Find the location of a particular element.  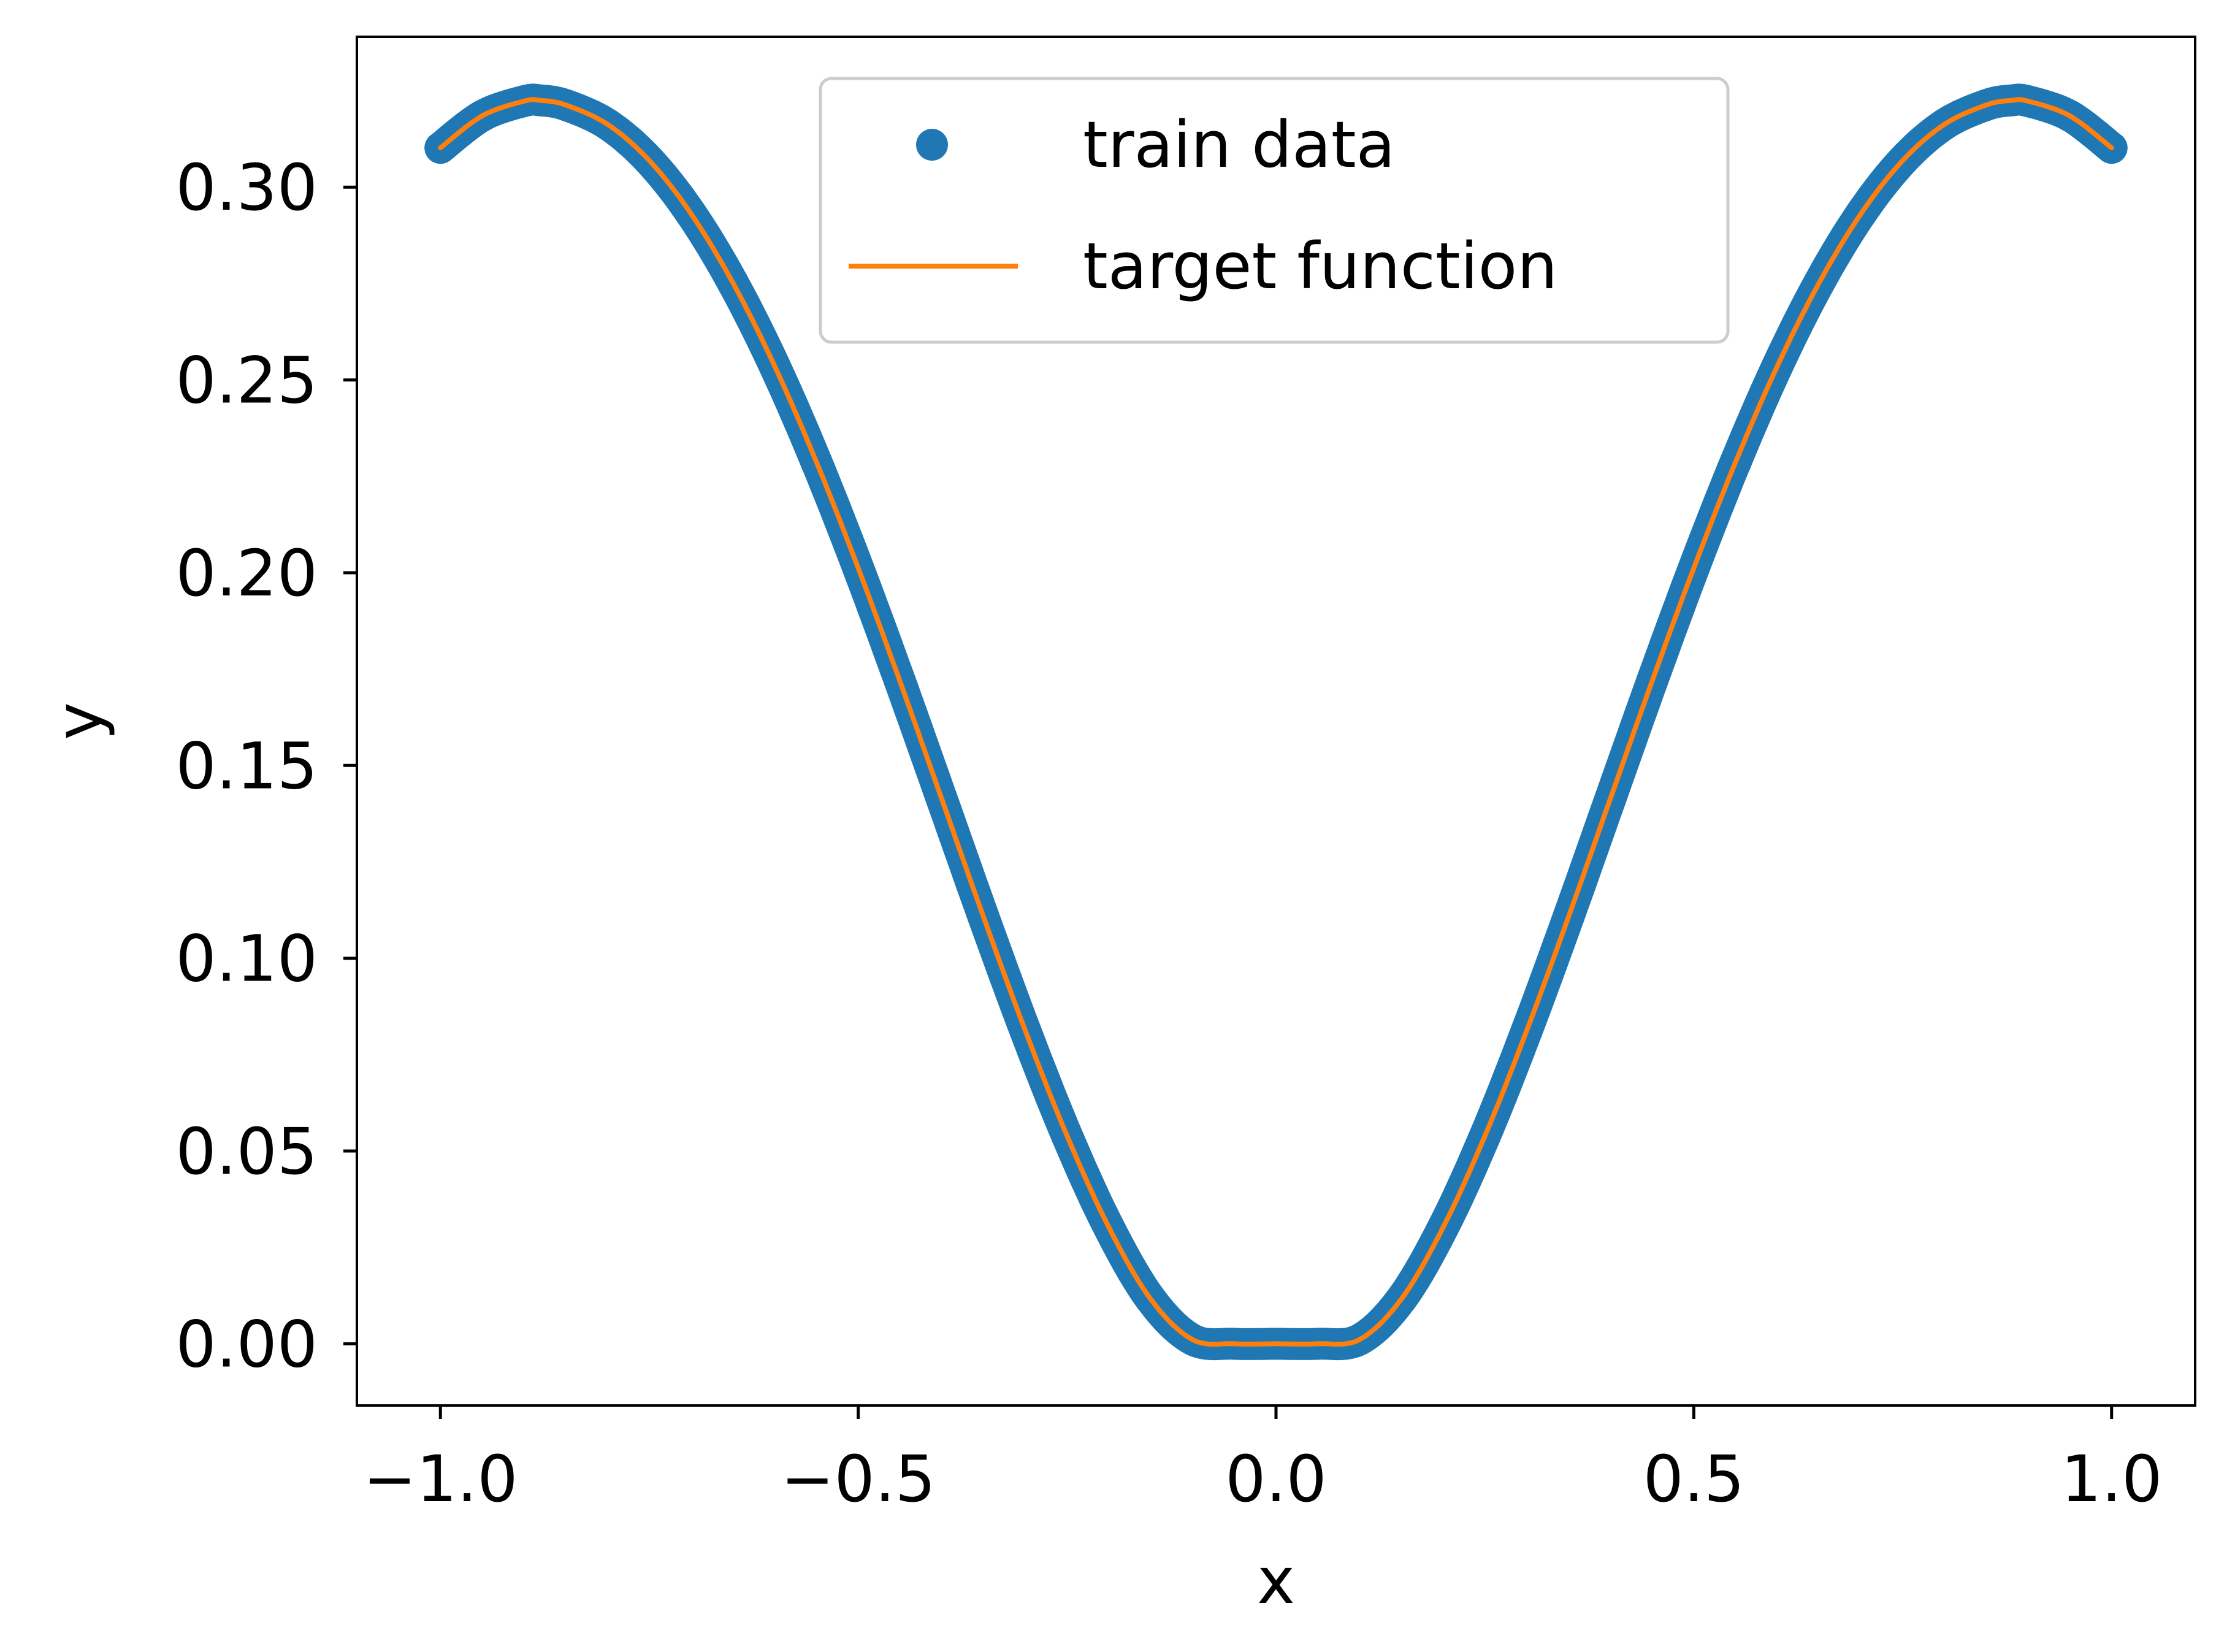

legend-train-data-marker is located at coordinates (932, 145).